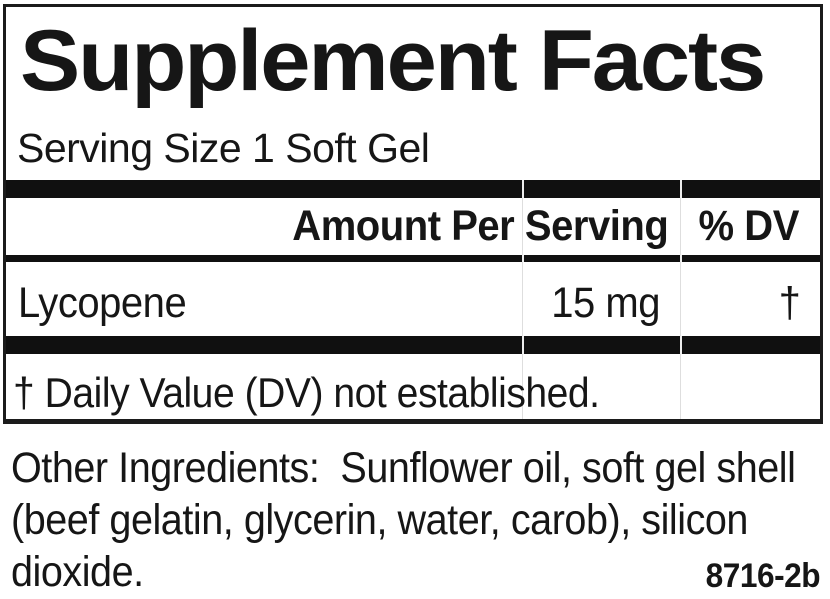  Describe the element at coordinates (522, 299) in the screenshot. I see `column-divider-left` at that location.